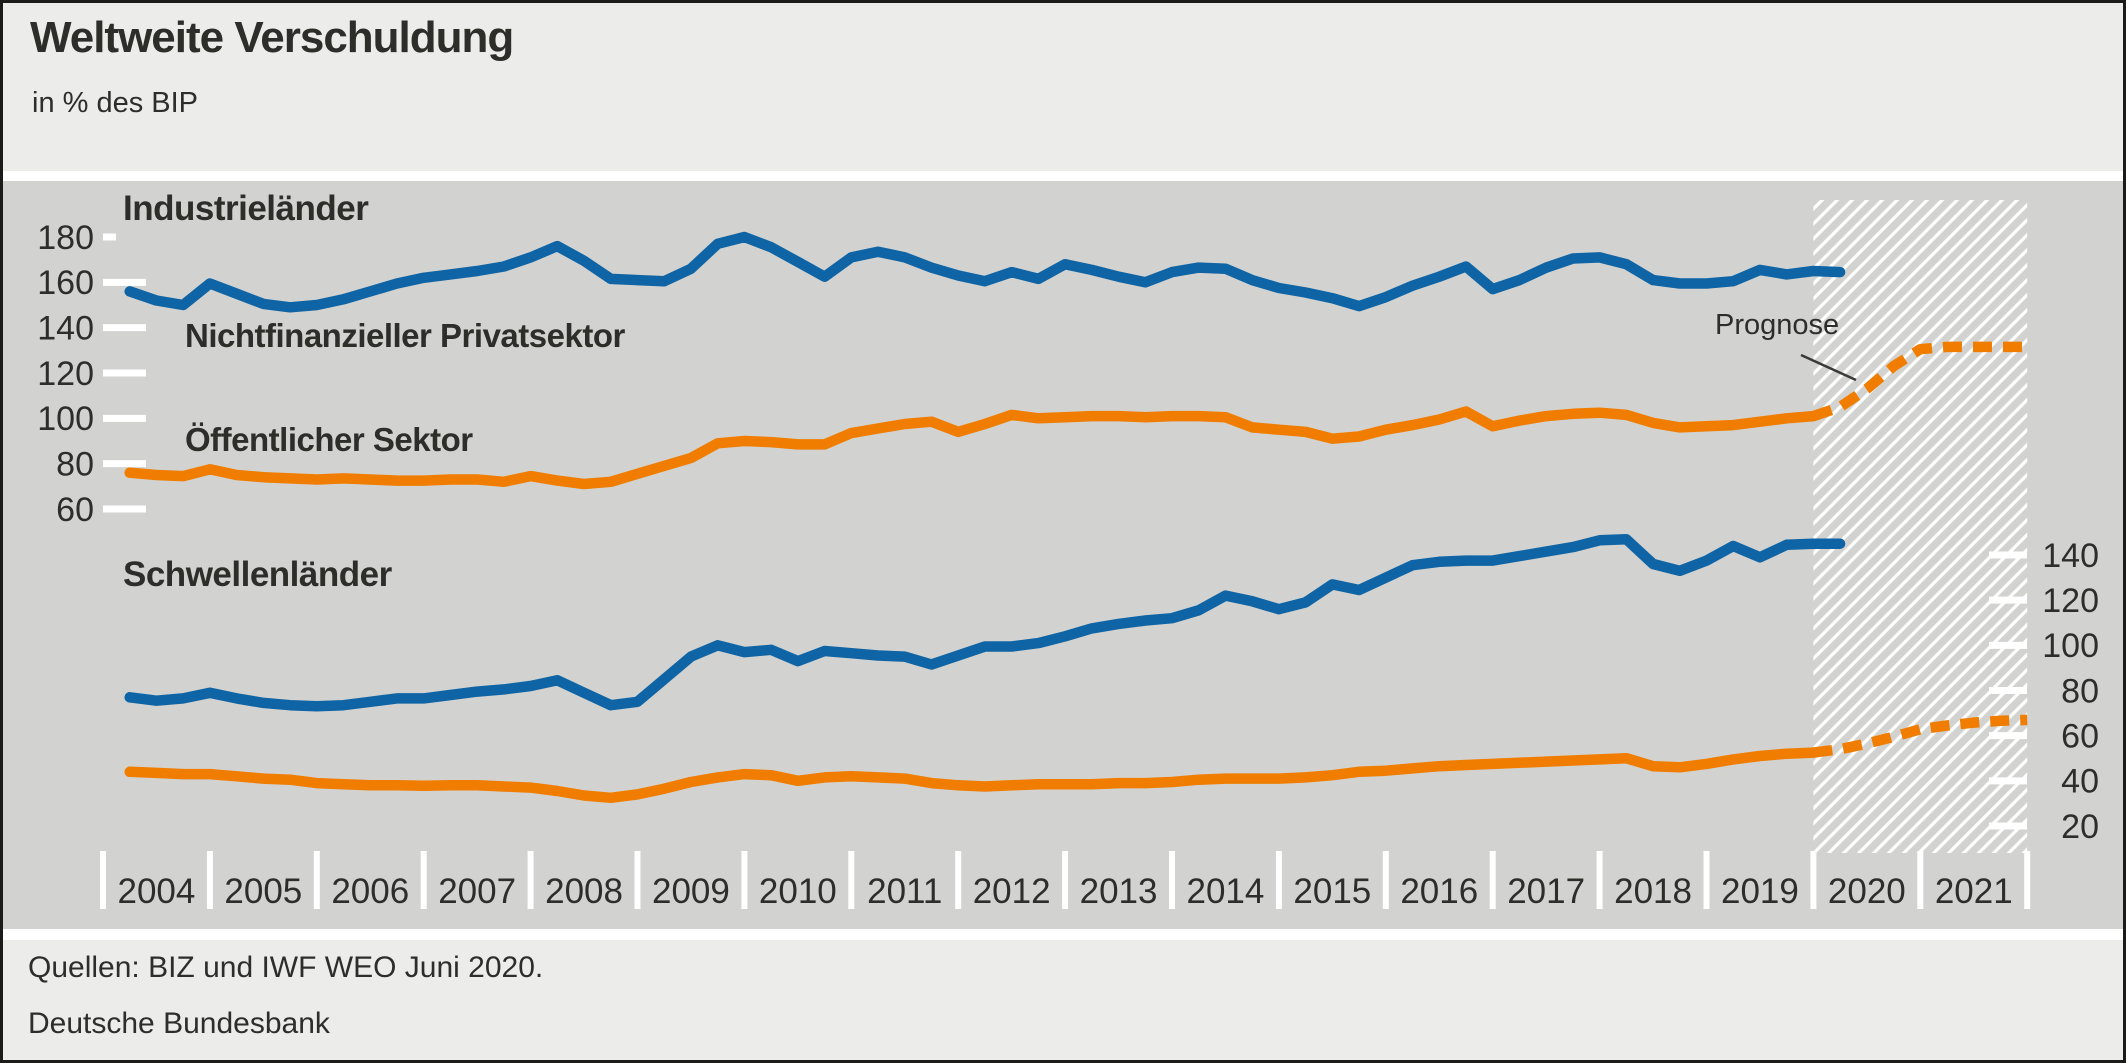 The height and width of the screenshot is (1063, 2126). I want to click on x-tick-label: 2008, so click(584, 891).